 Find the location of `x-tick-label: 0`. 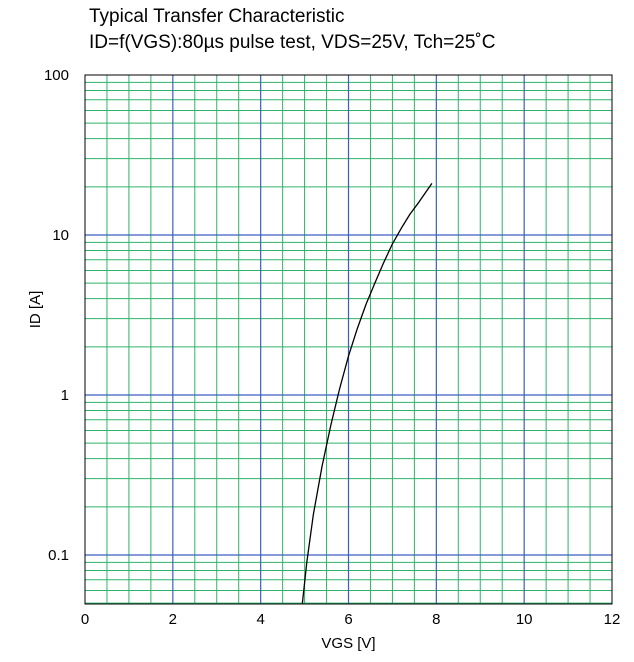

x-tick-label: 0 is located at coordinates (85, 619).